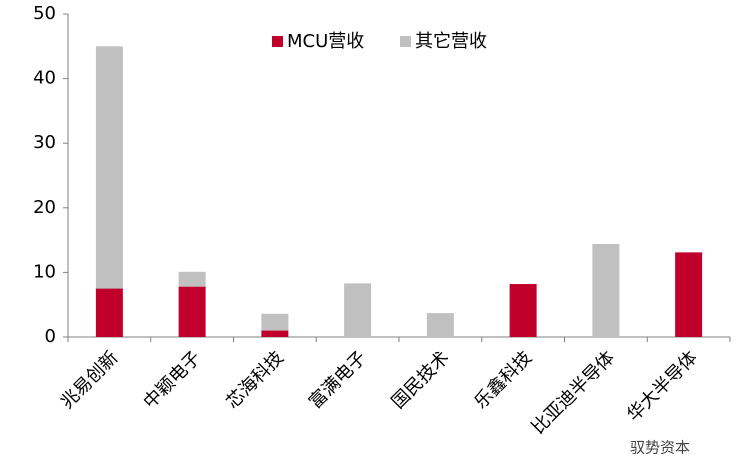 The width and height of the screenshot is (736, 476). I want to click on x-tick-label: 乐鑫科技, so click(503, 380).